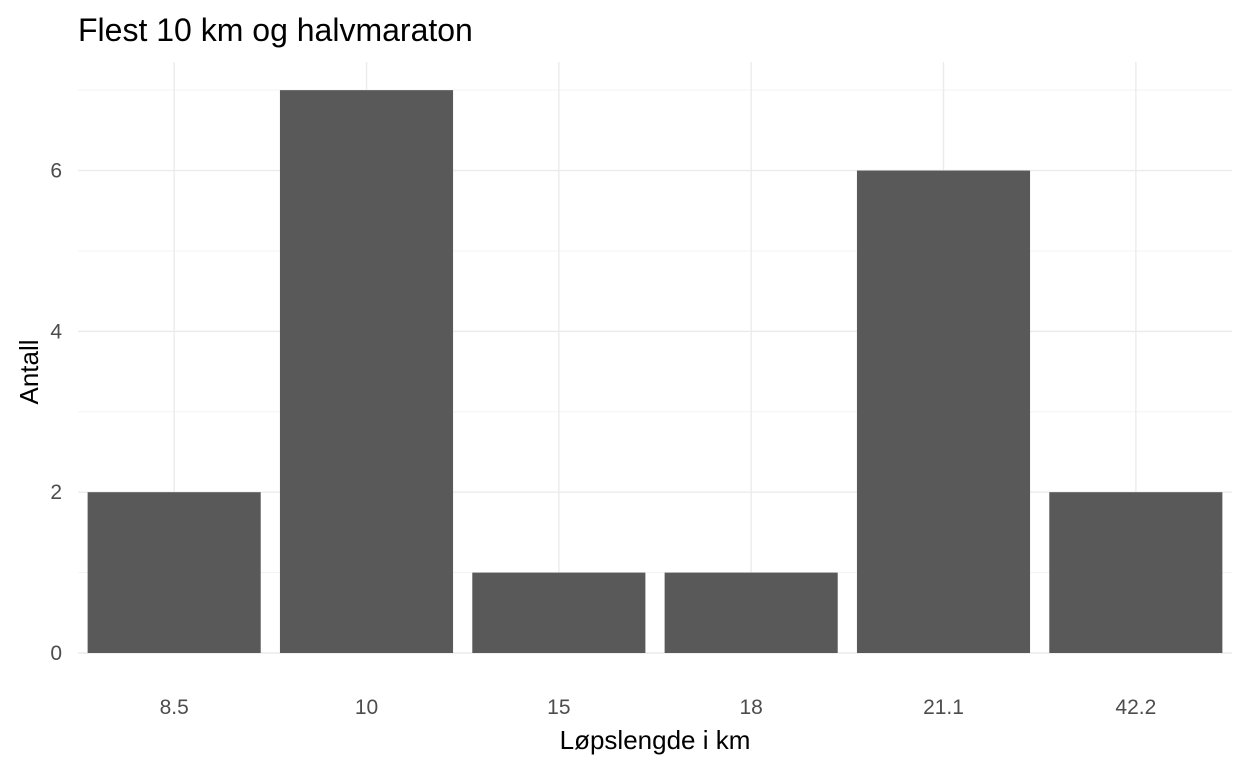 This screenshot has width=1248, height=768. What do you see at coordinates (56, 492) in the screenshot?
I see `y-tick-label: 2` at bounding box center [56, 492].